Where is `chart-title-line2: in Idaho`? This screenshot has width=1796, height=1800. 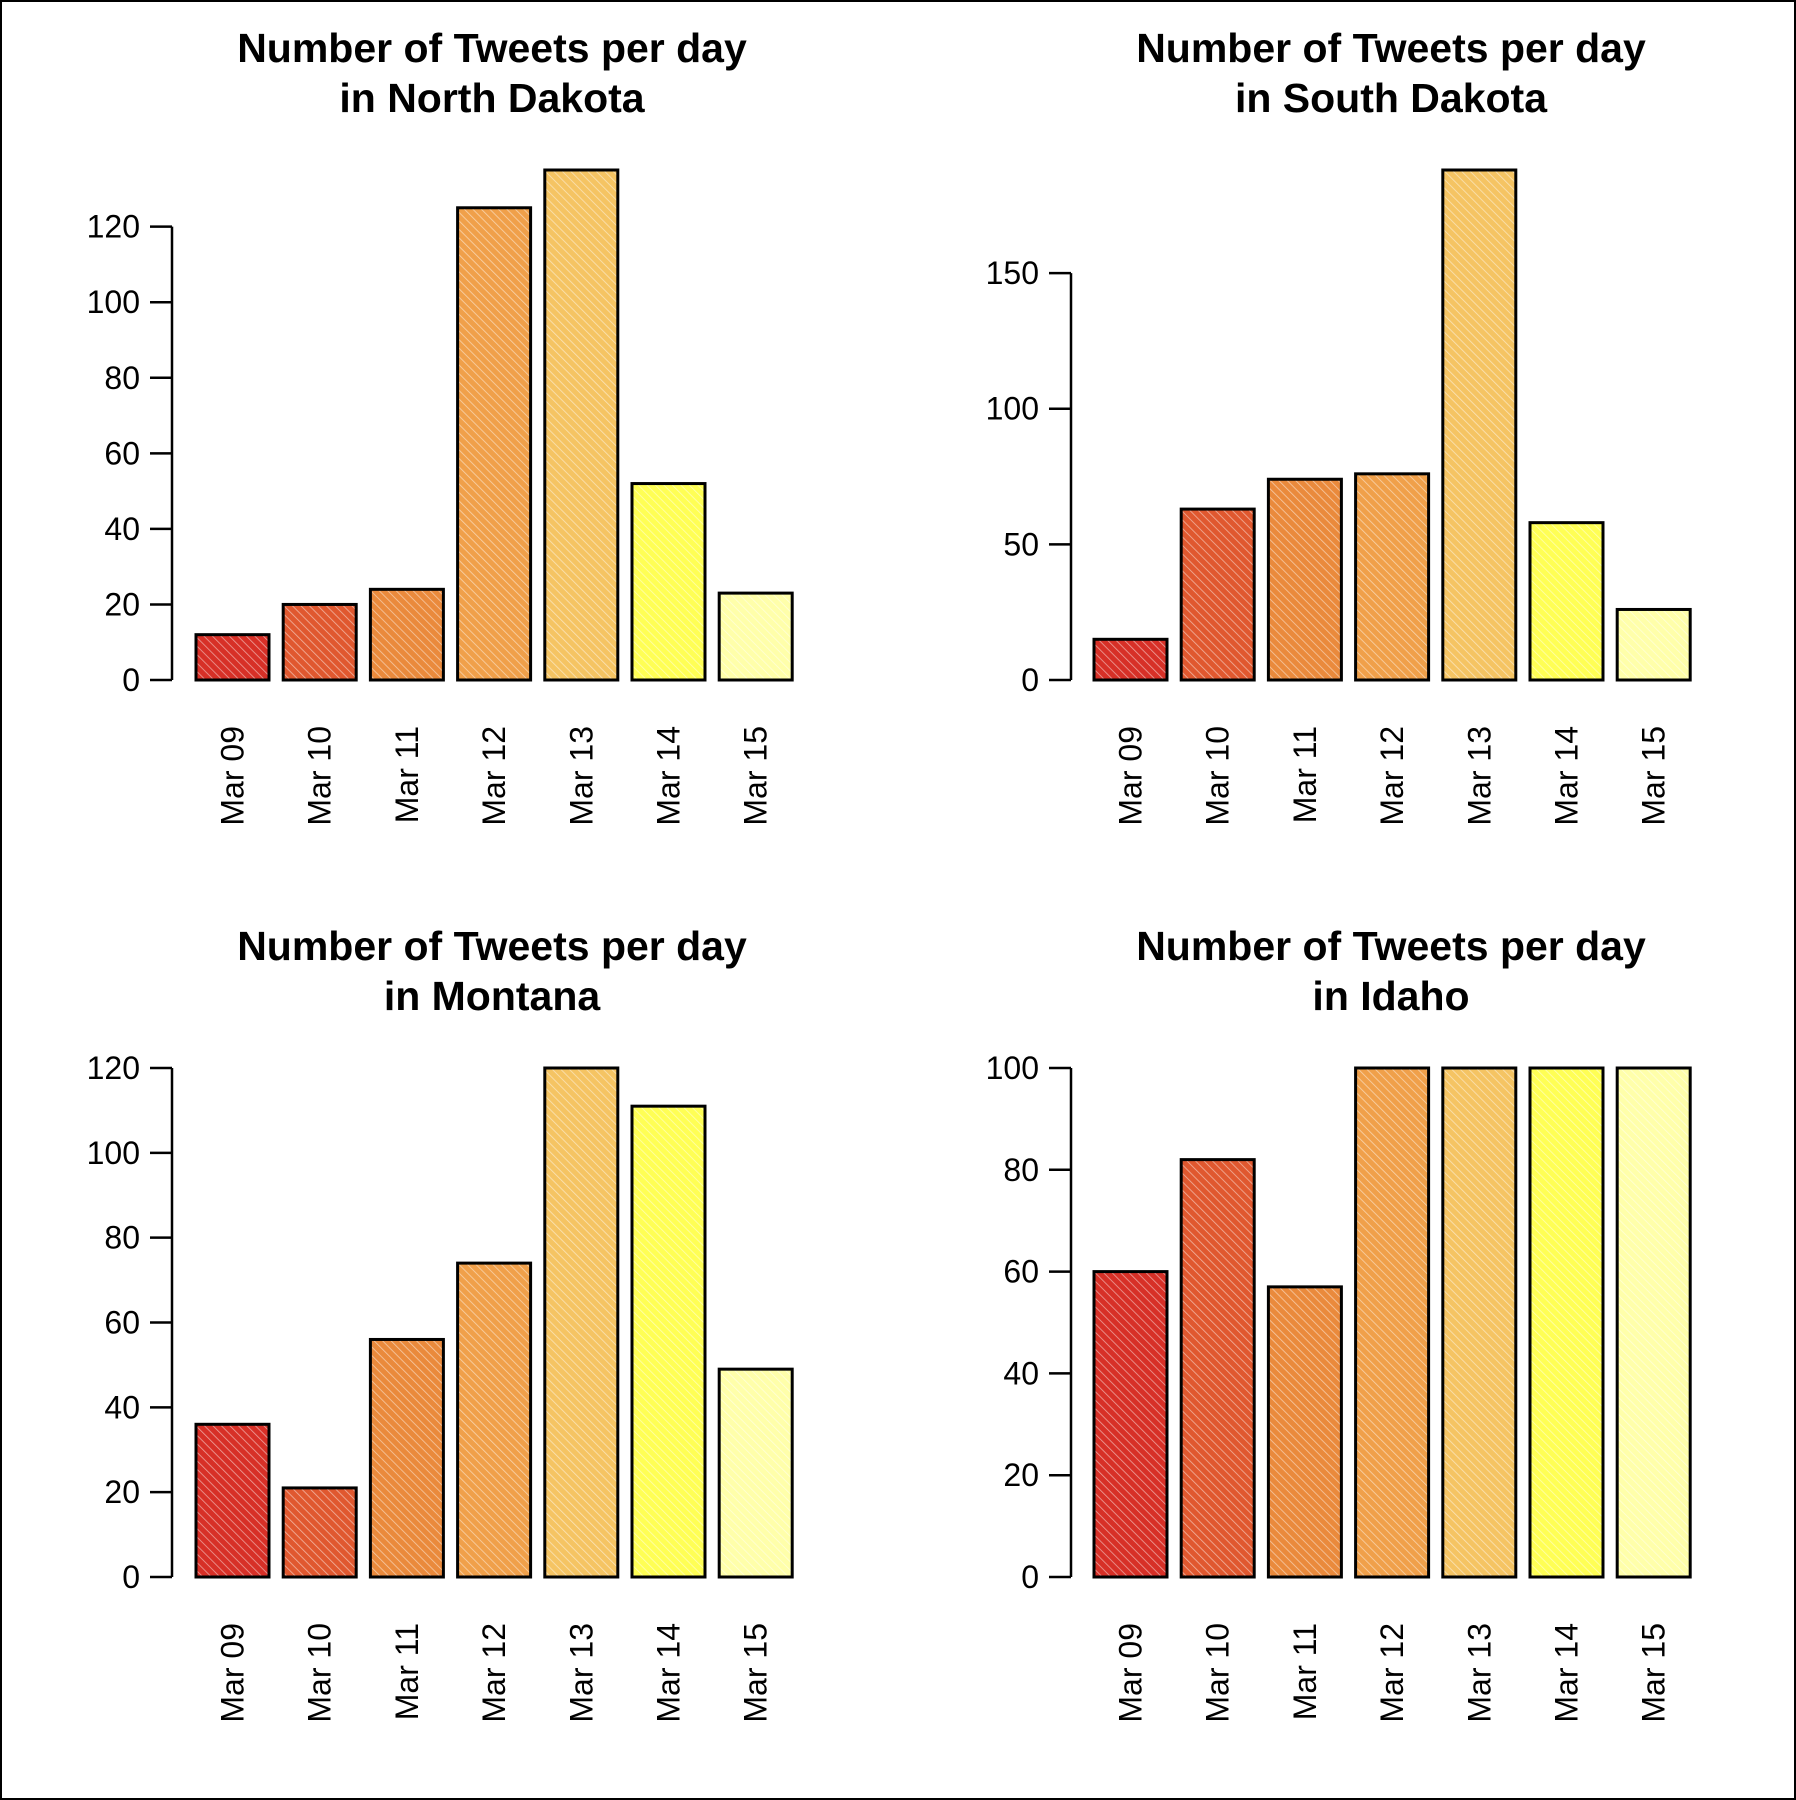
chart-title-line2: in Idaho is located at coordinates (1390, 996).